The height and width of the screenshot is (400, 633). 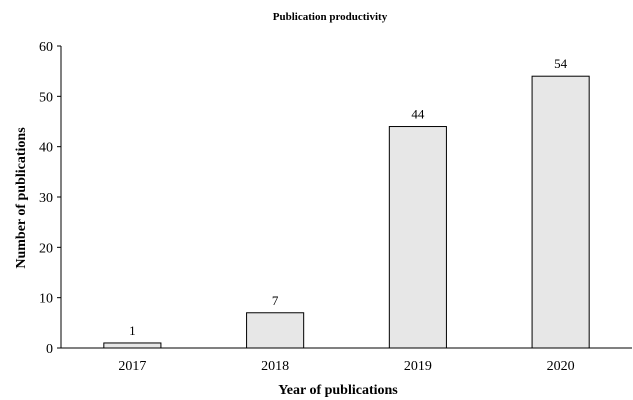 I want to click on chart-title: Publication productivity, so click(x=330, y=17).